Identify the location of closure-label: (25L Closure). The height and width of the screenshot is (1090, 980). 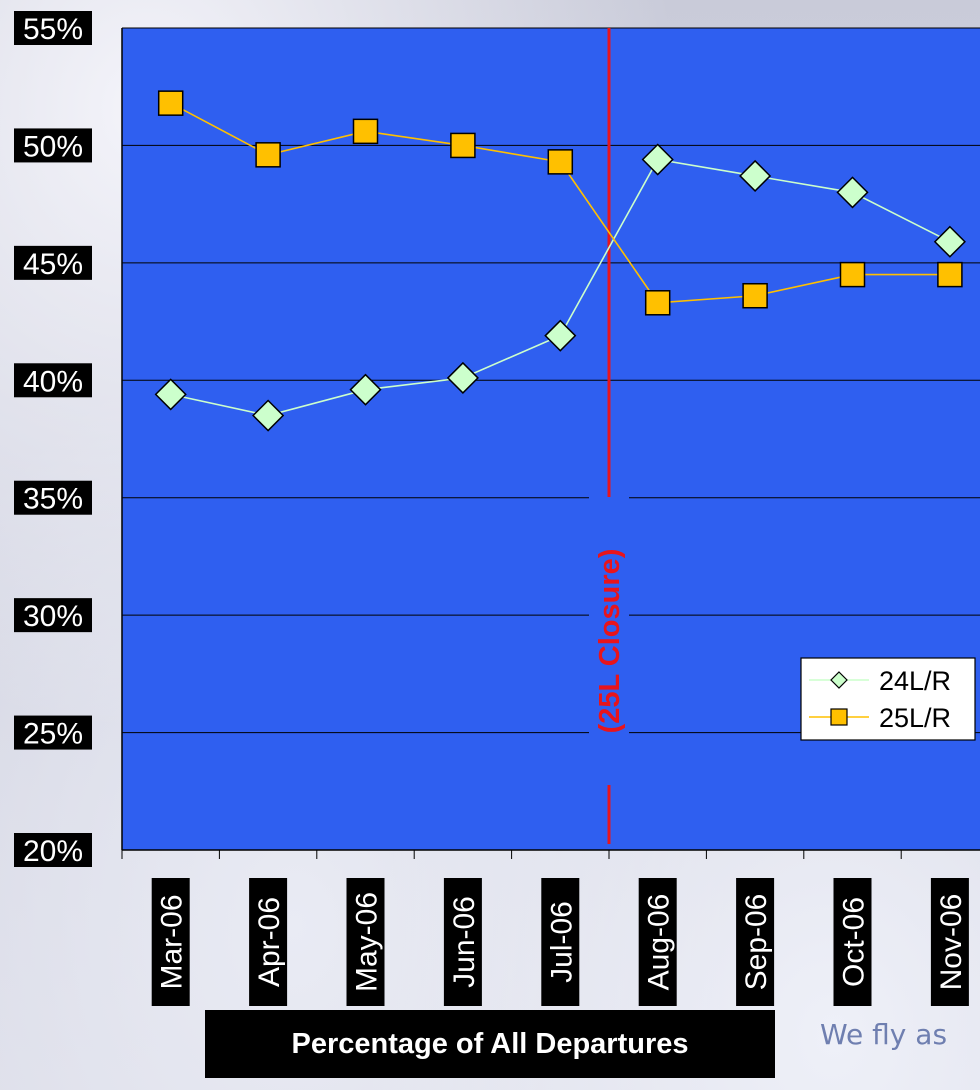
(610, 641).